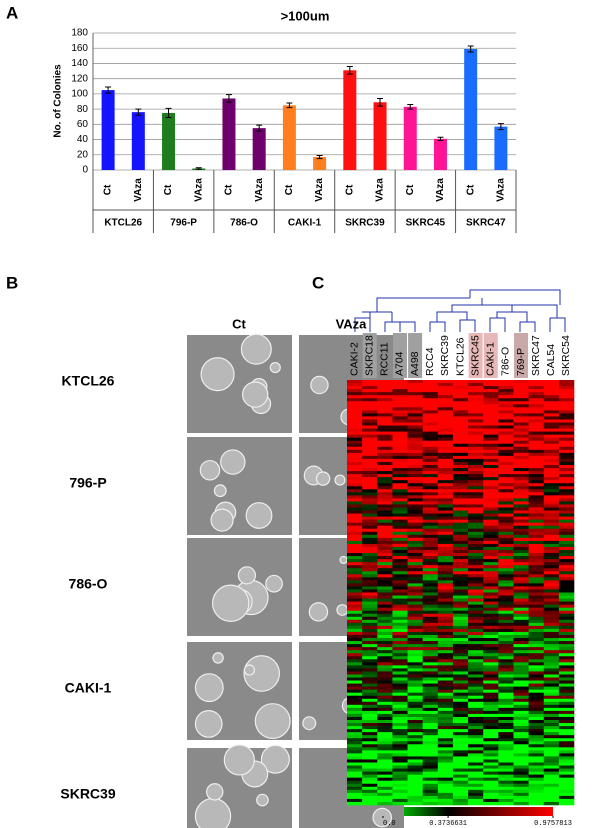  Describe the element at coordinates (506, 361) in the screenshot. I see `sample-label: 786-O` at that location.